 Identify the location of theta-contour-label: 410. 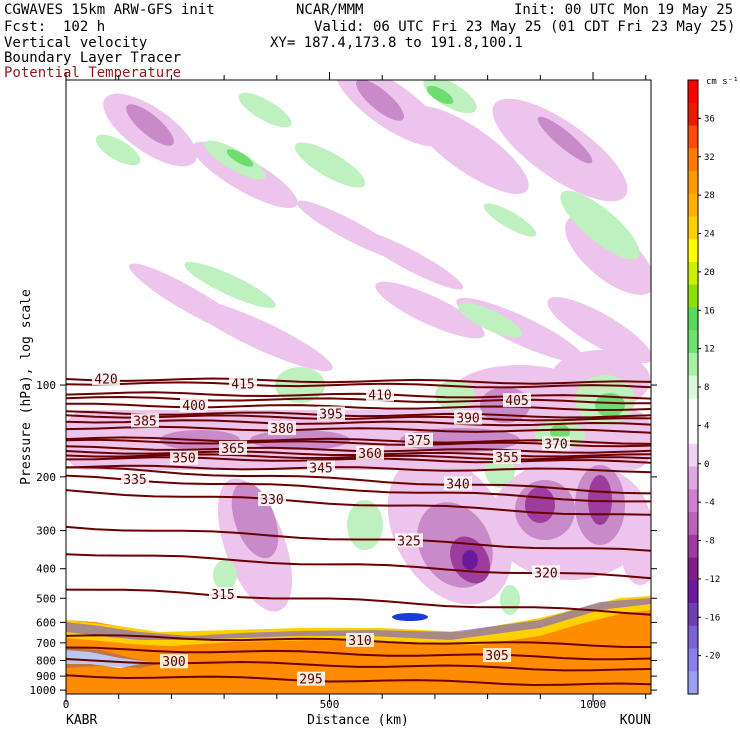
(379, 395).